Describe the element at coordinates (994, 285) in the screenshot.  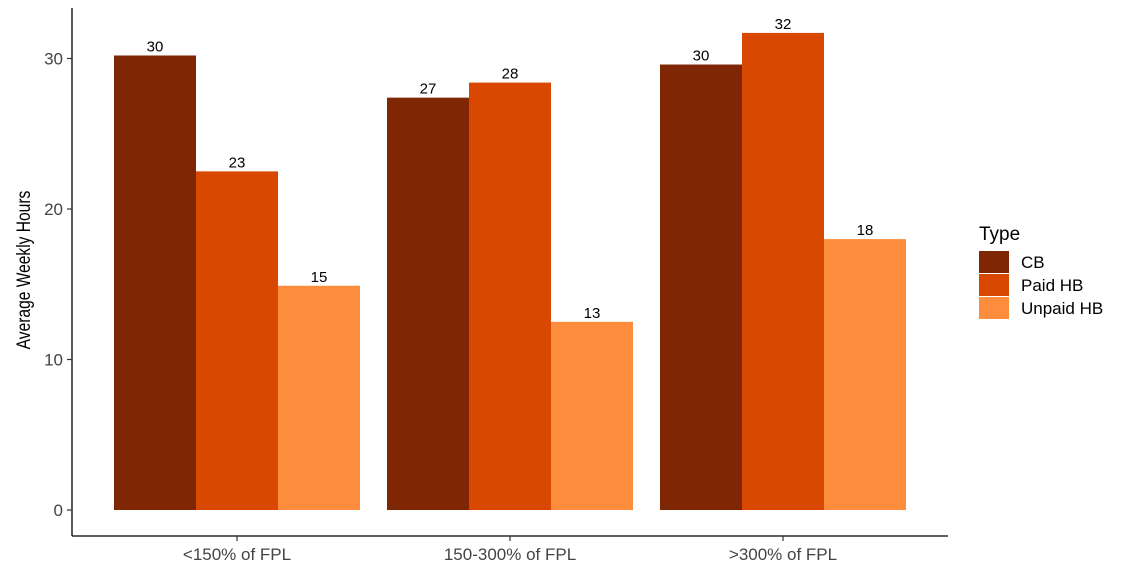
I see `legend-key-paid-hb` at that location.